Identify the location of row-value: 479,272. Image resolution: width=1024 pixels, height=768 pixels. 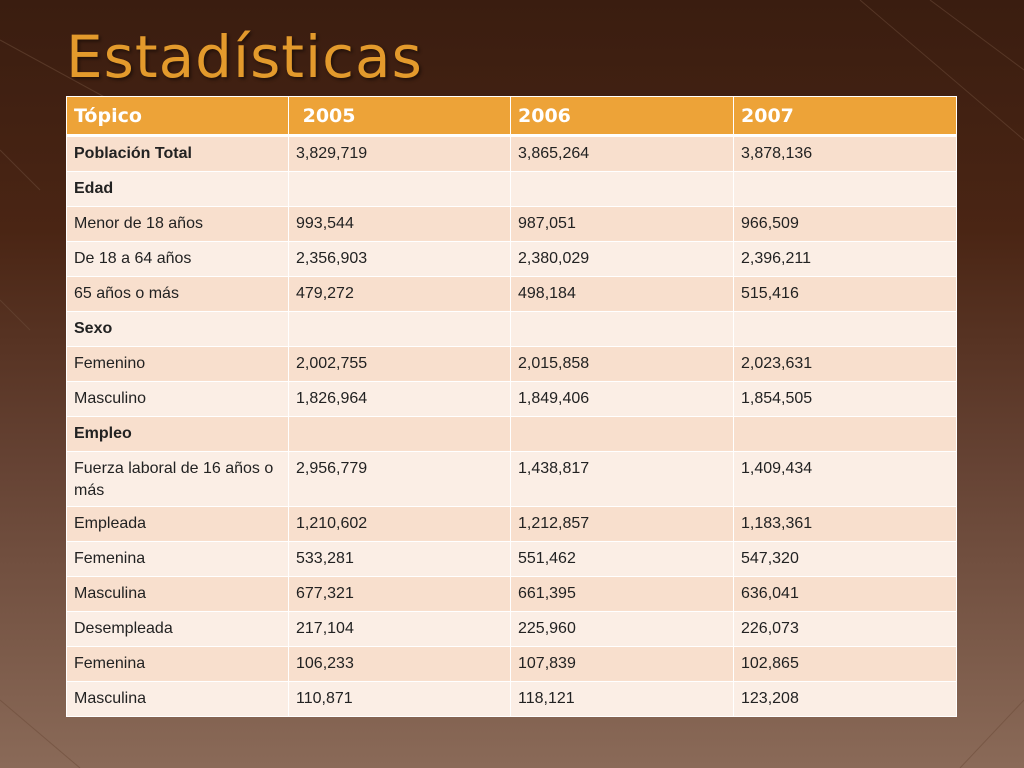
(399, 294).